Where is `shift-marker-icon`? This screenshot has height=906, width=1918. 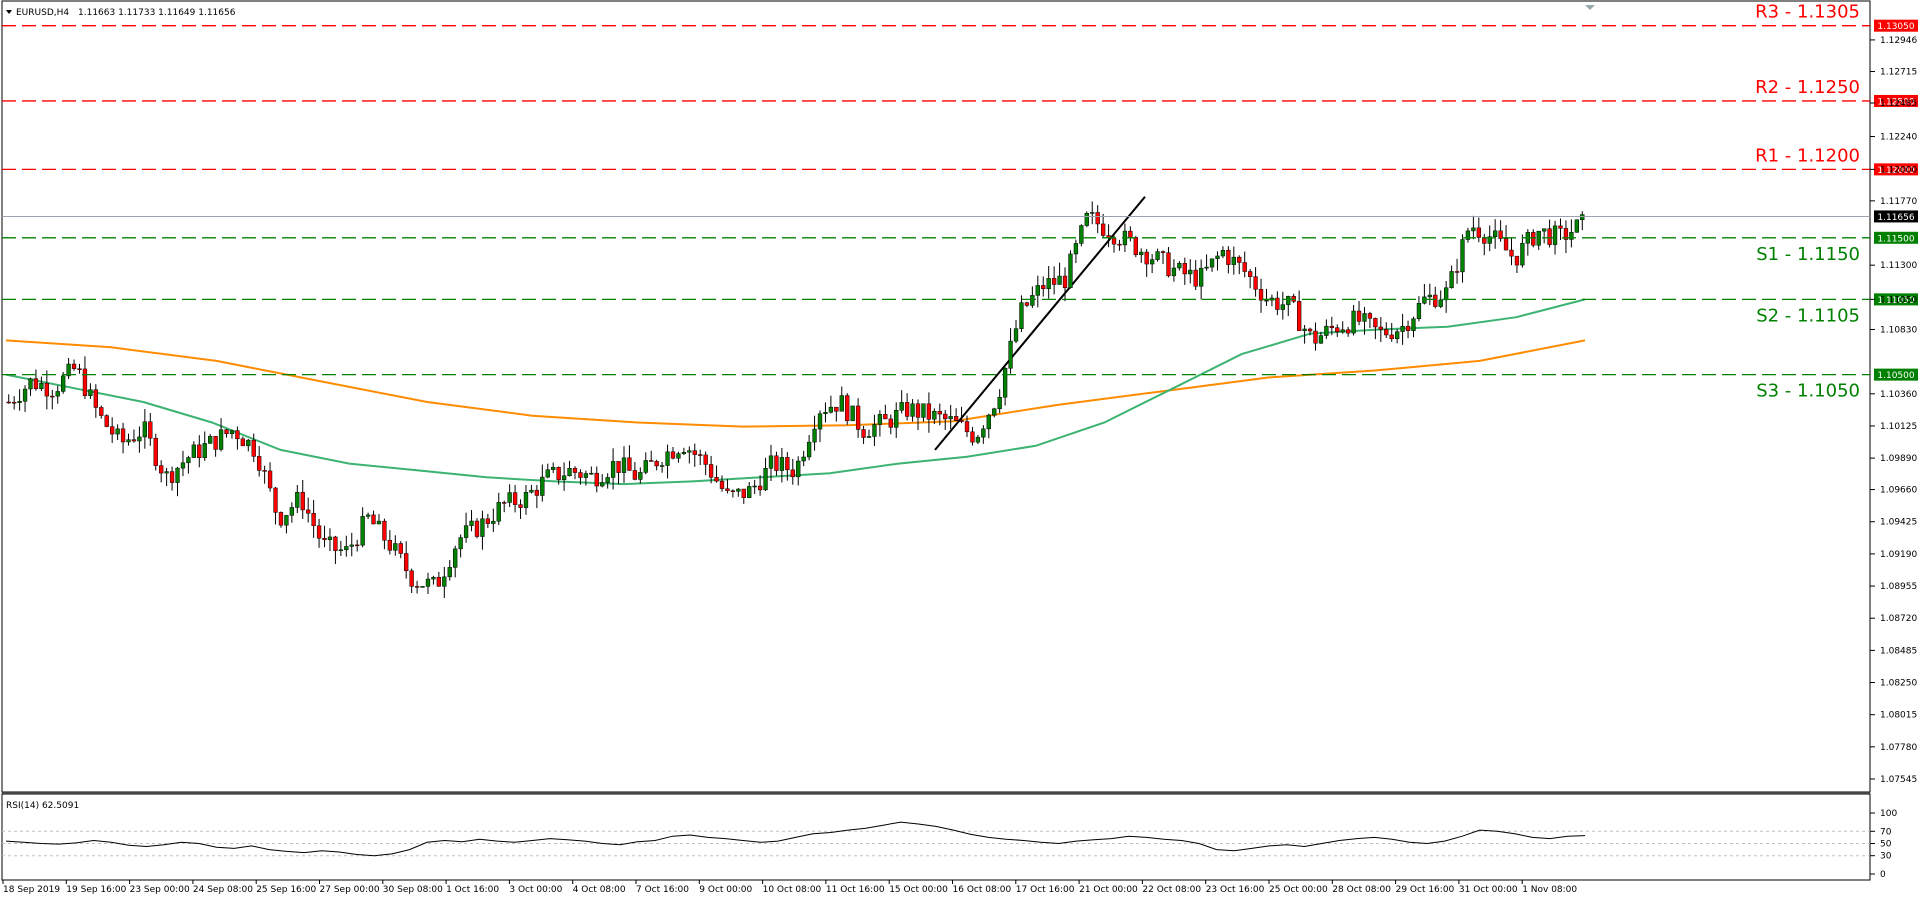 shift-marker-icon is located at coordinates (1590, 7).